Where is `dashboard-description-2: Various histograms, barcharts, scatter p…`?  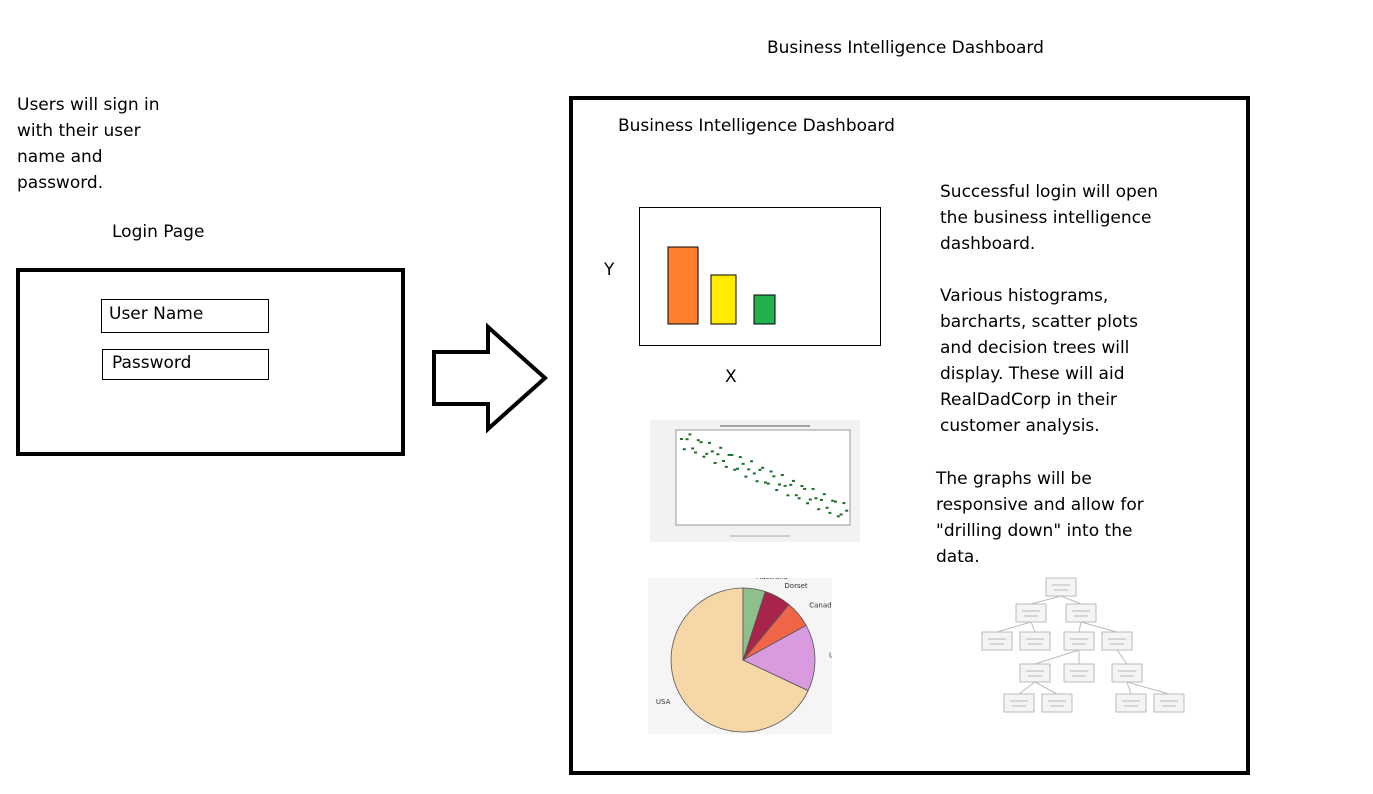
dashboard-description-2: Various histograms, barcharts, scatter p… is located at coordinates (1039, 361).